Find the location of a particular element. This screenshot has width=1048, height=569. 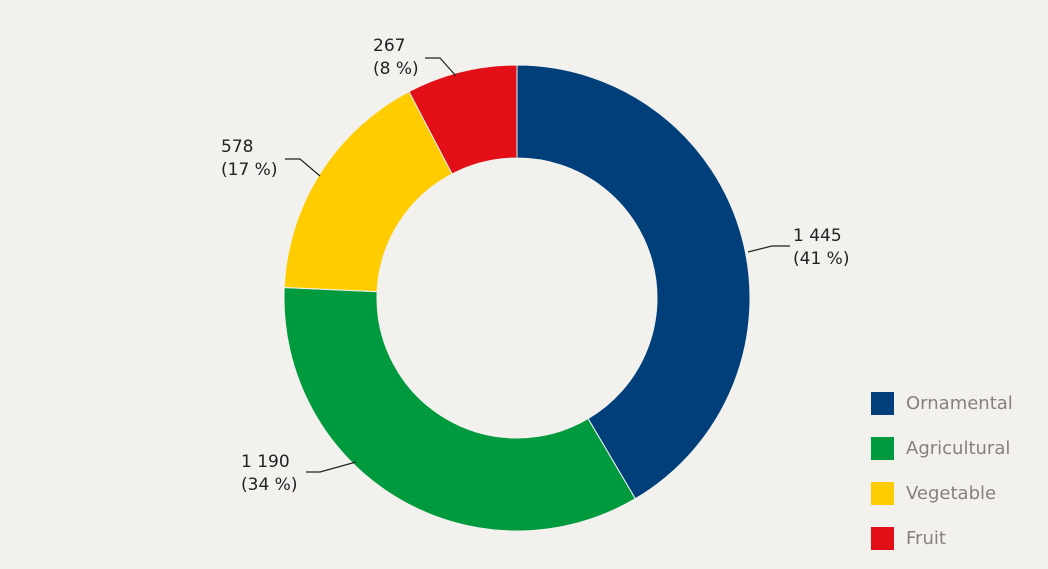

label-vegetable: 578 (17 %) is located at coordinates (249, 159).